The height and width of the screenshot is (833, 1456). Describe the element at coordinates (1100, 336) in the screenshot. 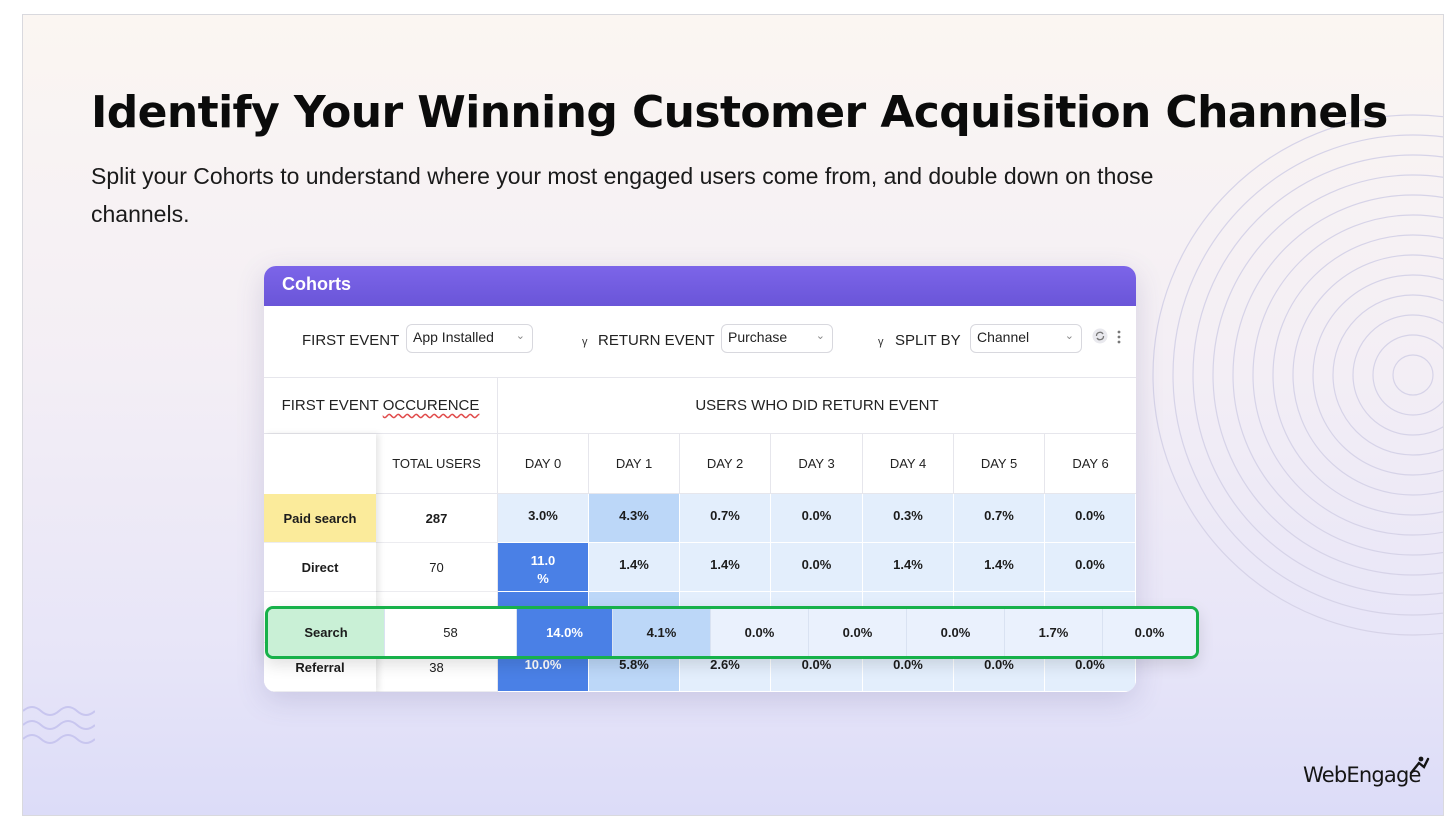

I see `refresh-icon` at that location.